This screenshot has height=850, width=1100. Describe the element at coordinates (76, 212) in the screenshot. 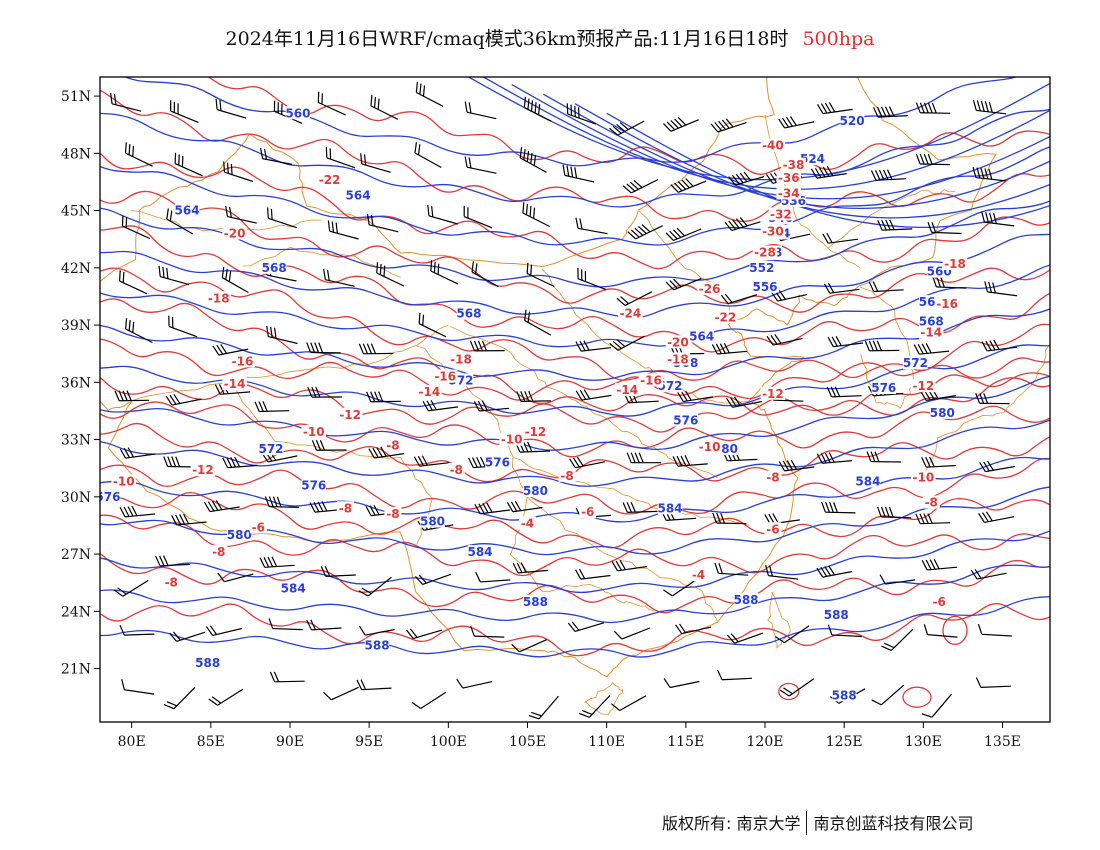

I see `lat-tick-label: 45N` at that location.